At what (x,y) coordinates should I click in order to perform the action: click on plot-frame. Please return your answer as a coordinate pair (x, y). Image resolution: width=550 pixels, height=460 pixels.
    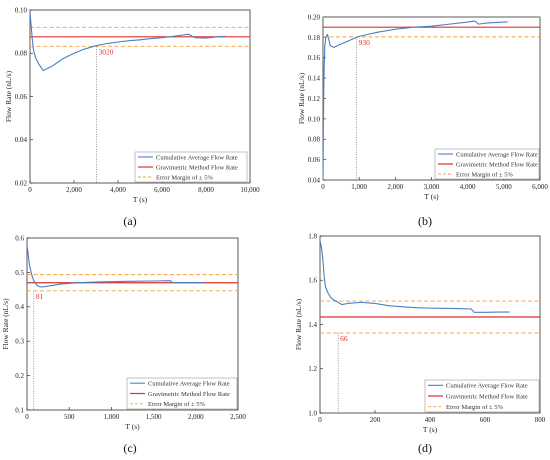
    Looking at the image, I should click on (132, 324).